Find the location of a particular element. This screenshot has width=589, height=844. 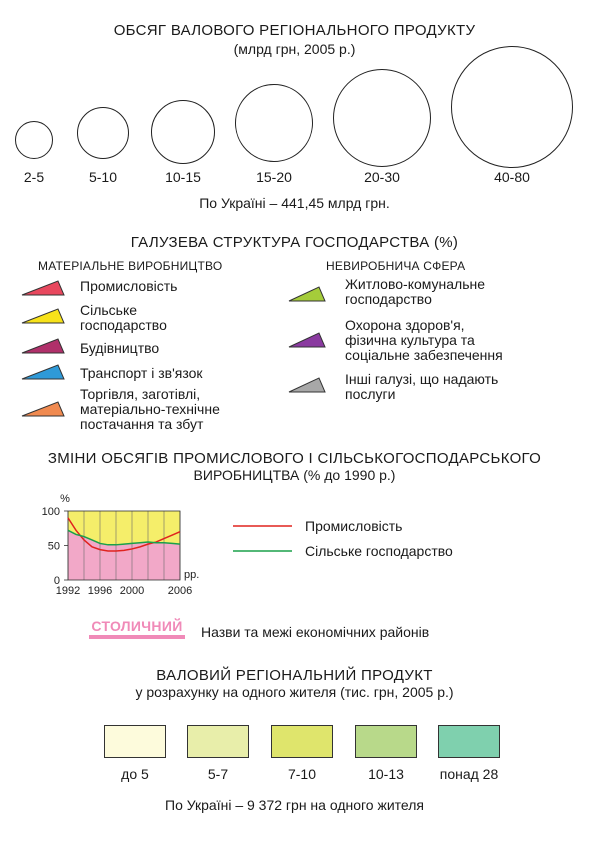

grp-subtitle: (млрд грн, 2005 р.) is located at coordinates (294, 49).